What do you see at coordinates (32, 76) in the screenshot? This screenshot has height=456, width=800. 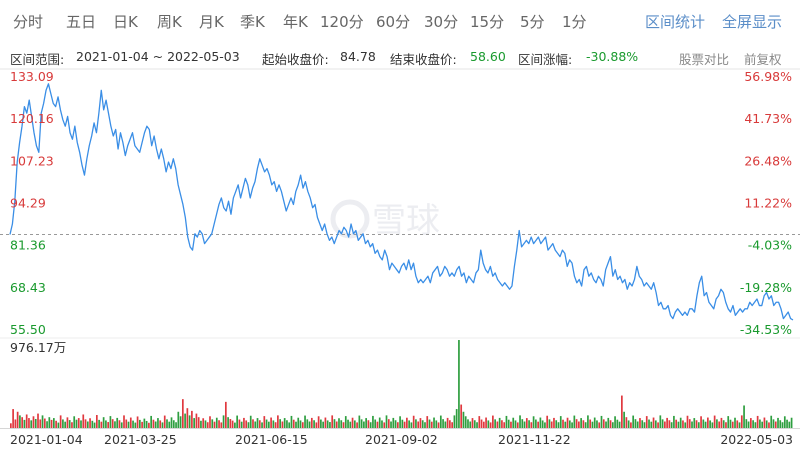 I see `price-tick-label: 133.09` at bounding box center [32, 76].